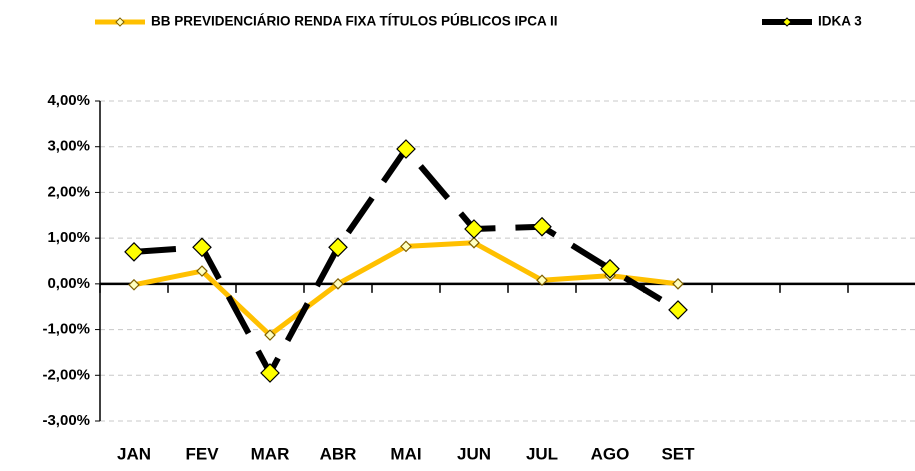 The image size is (915, 471). Describe the element at coordinates (840, 21) in the screenshot. I see `legend-label: IDKA 3` at that location.